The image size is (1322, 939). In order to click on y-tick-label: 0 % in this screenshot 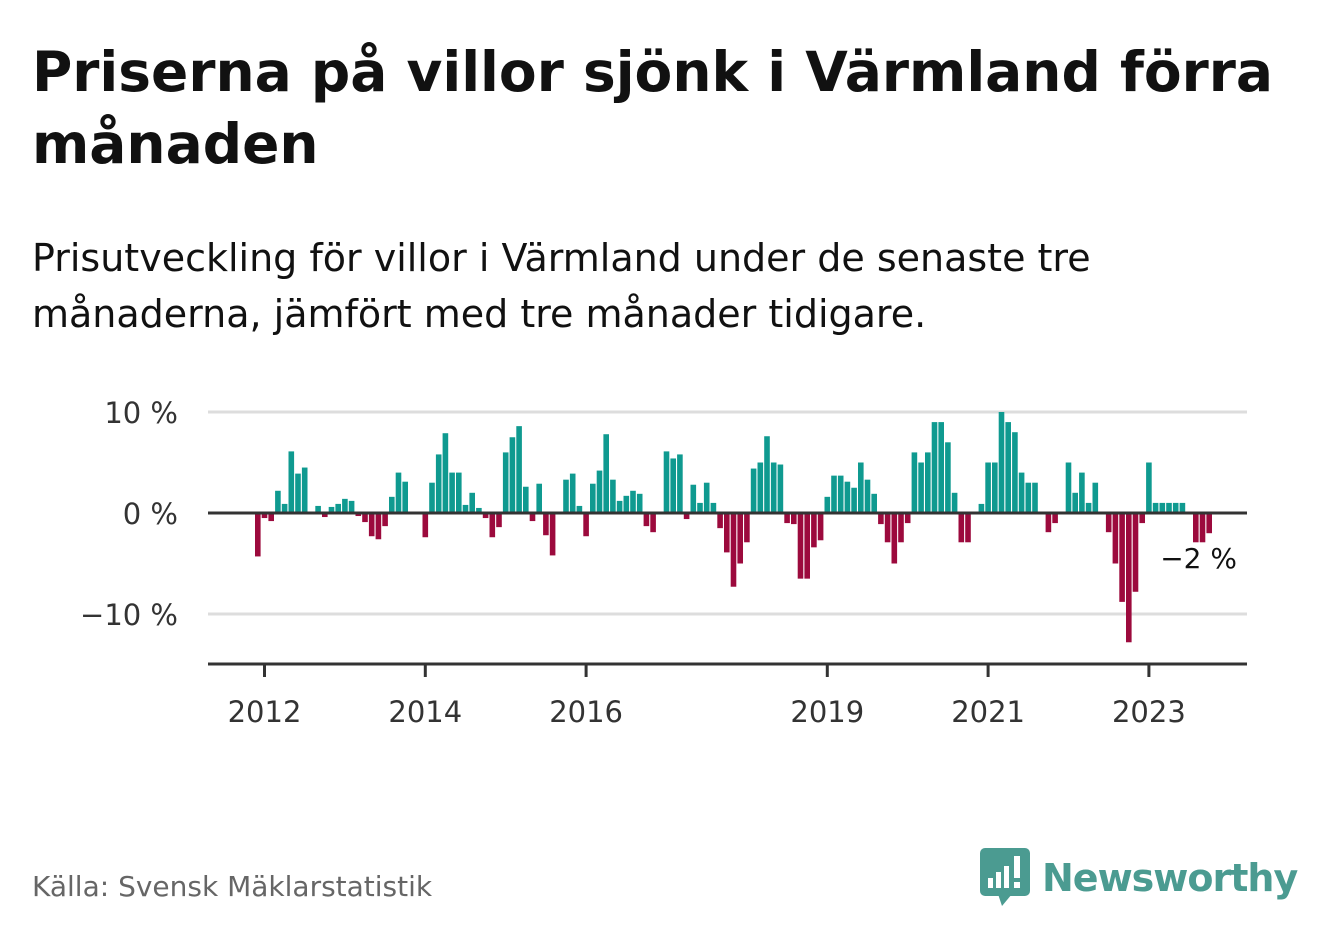, I will do `click(150, 514)`.